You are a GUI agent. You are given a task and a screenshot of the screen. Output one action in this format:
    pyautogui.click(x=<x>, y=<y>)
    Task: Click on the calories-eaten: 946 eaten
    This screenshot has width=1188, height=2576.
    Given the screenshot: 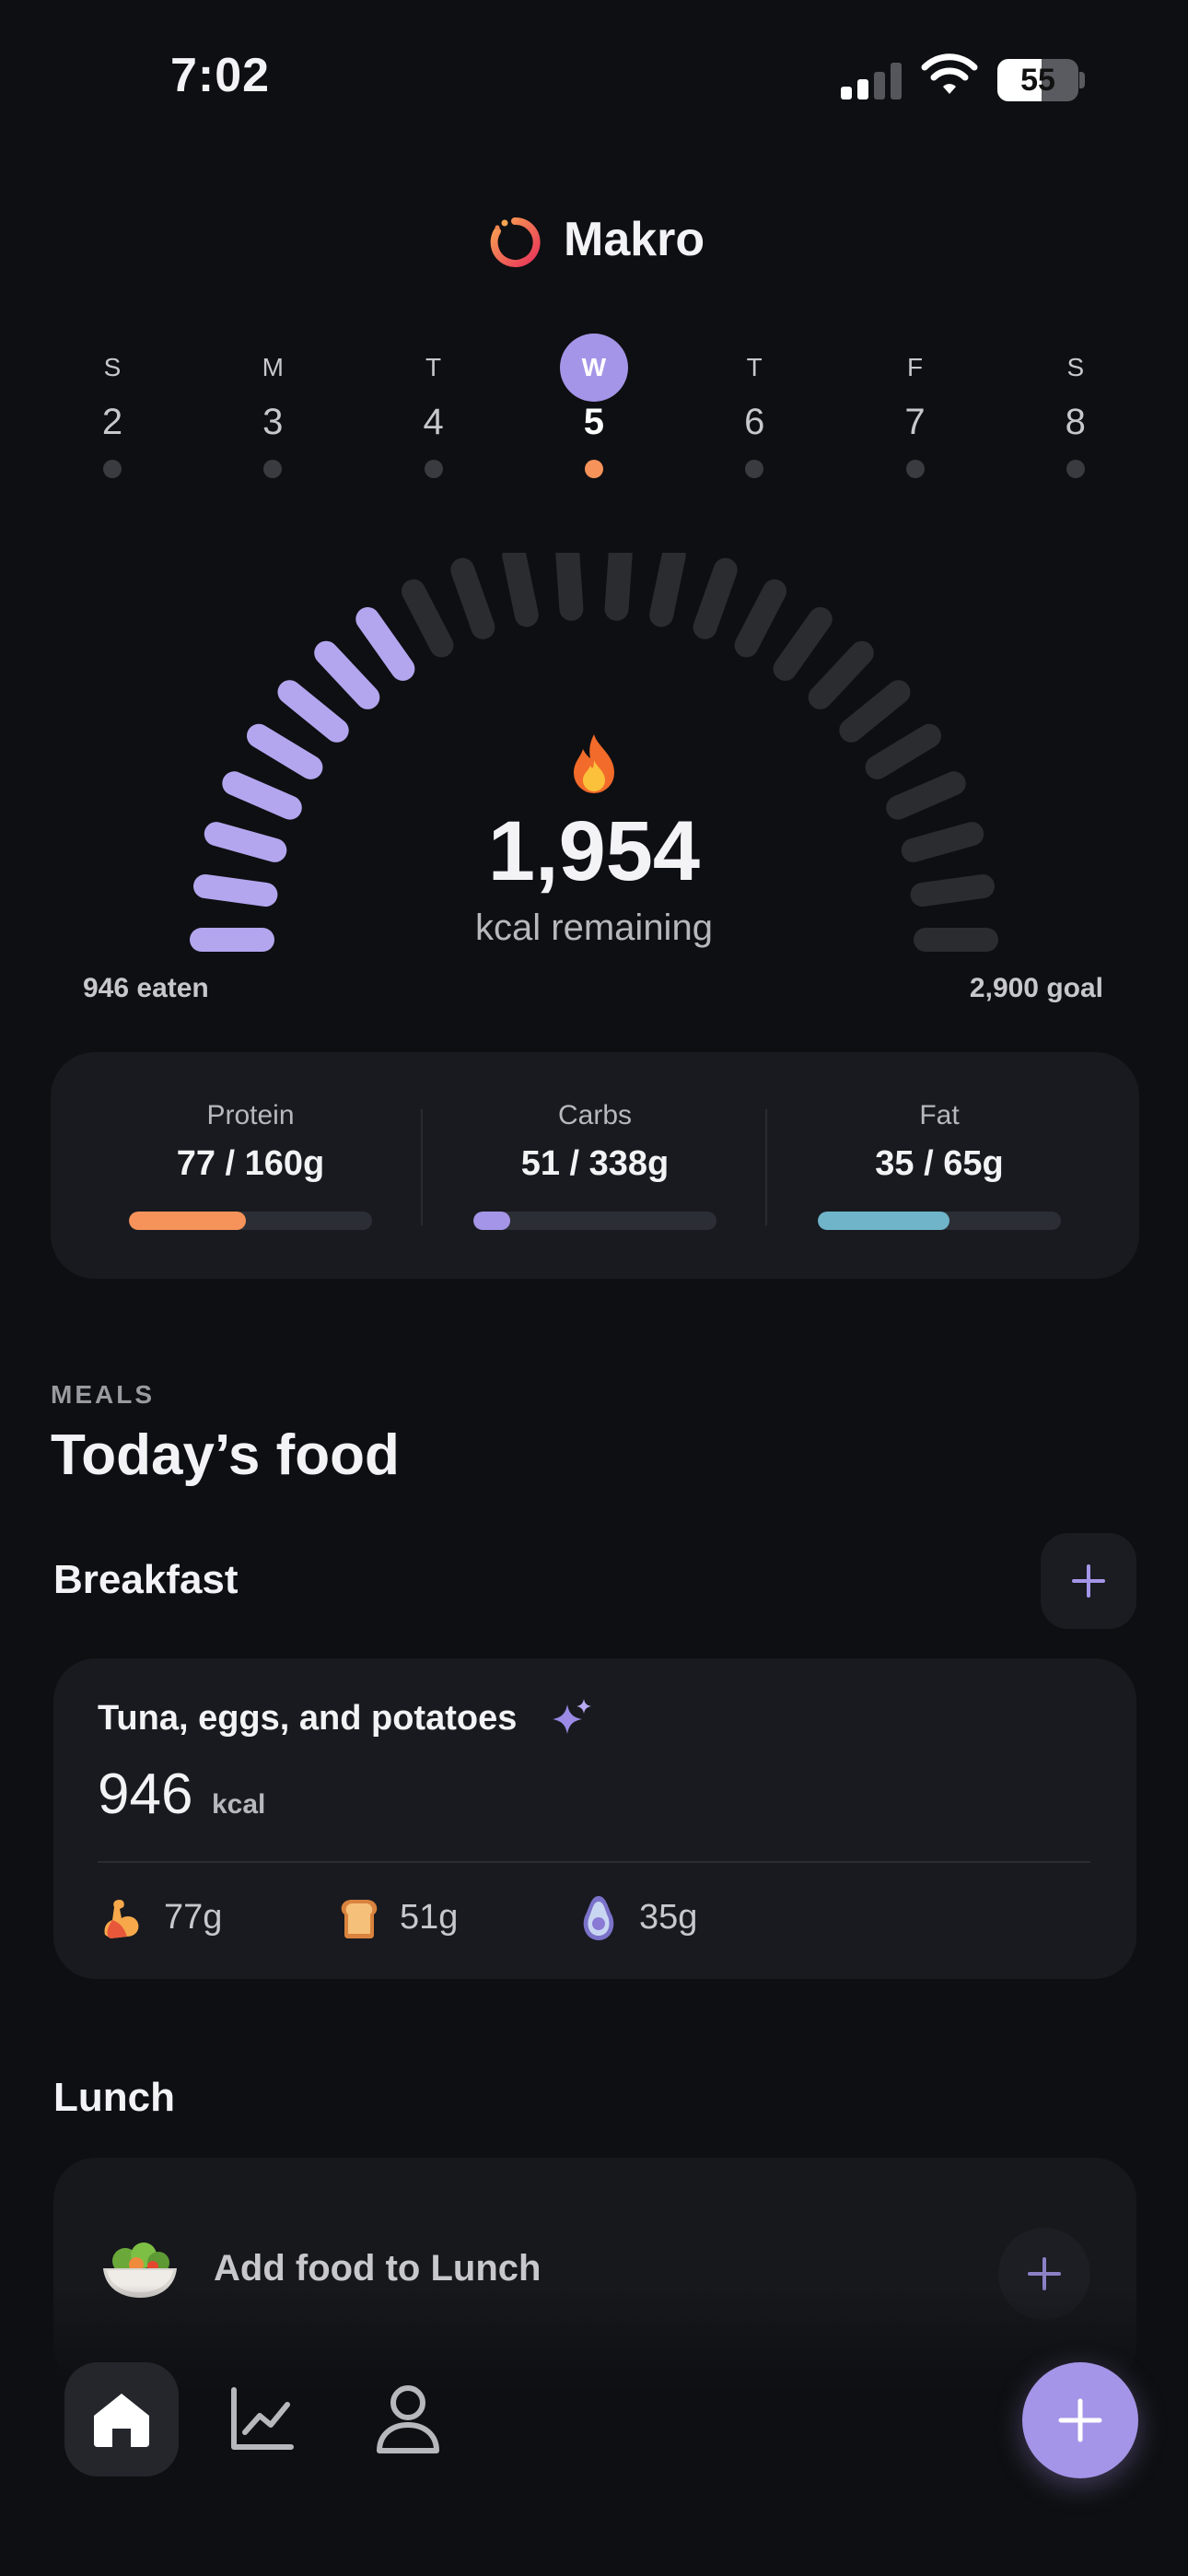 What is the action you would take?
    pyautogui.click(x=146, y=988)
    